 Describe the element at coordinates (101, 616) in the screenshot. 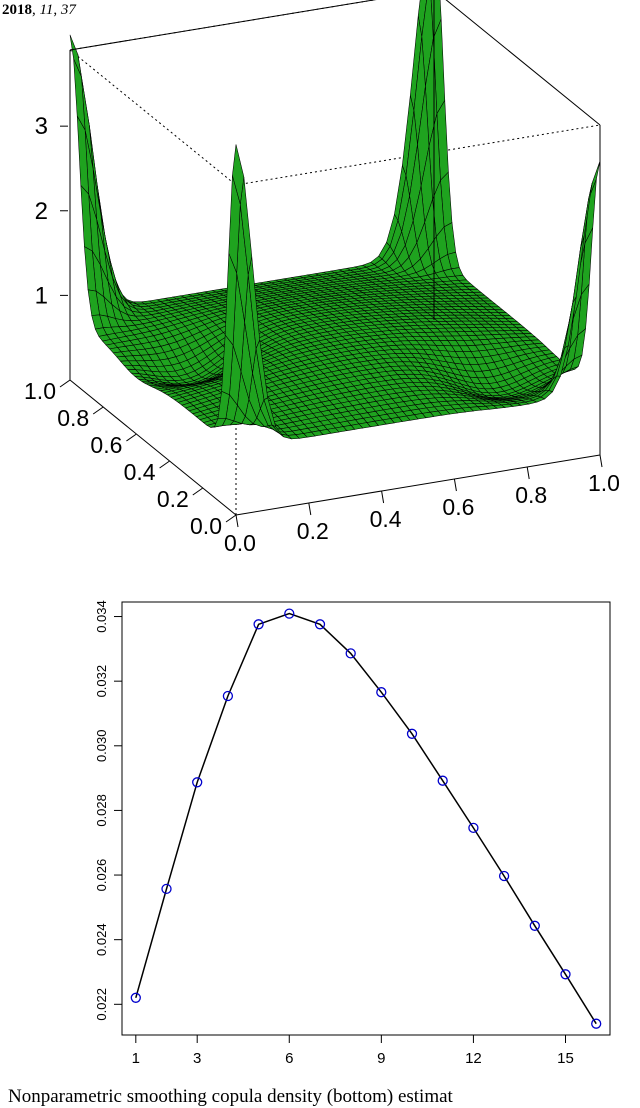

I see `y-tick-label: 0.034` at that location.